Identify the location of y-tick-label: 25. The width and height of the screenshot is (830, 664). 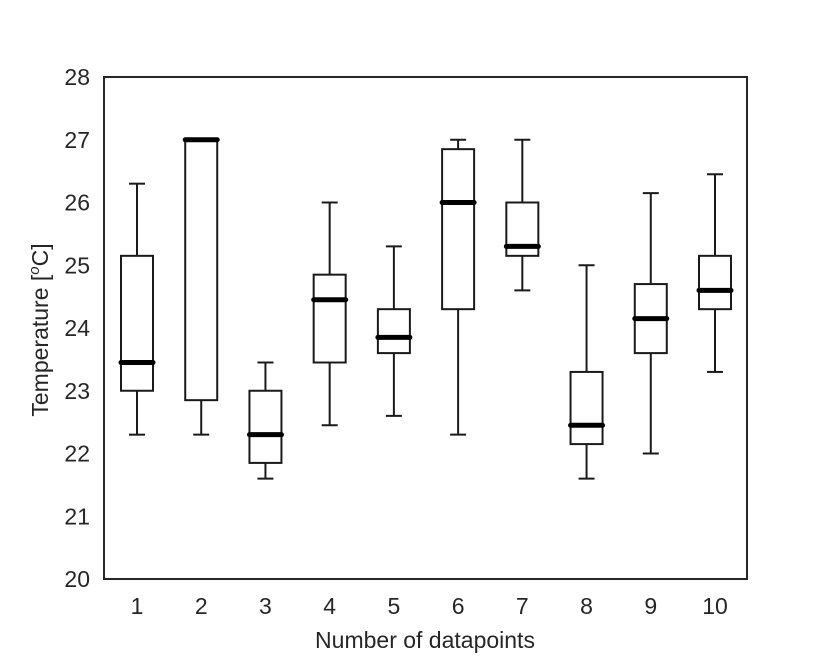
(77, 265).